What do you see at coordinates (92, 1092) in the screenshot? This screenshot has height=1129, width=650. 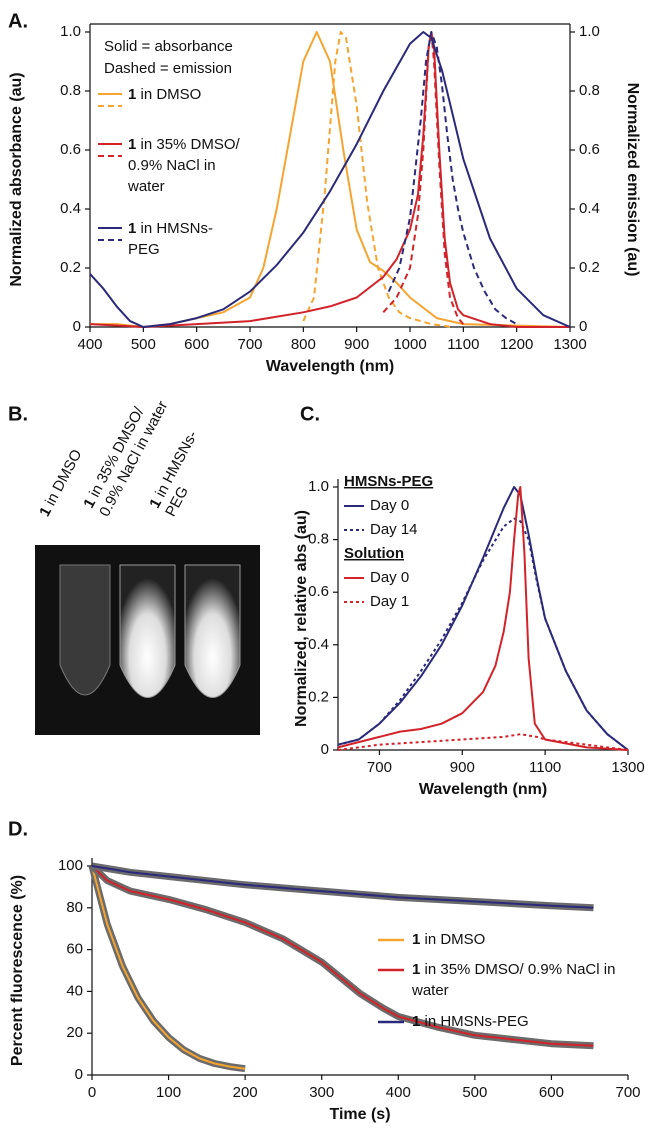 I see `x-tick-label: 0` at bounding box center [92, 1092].